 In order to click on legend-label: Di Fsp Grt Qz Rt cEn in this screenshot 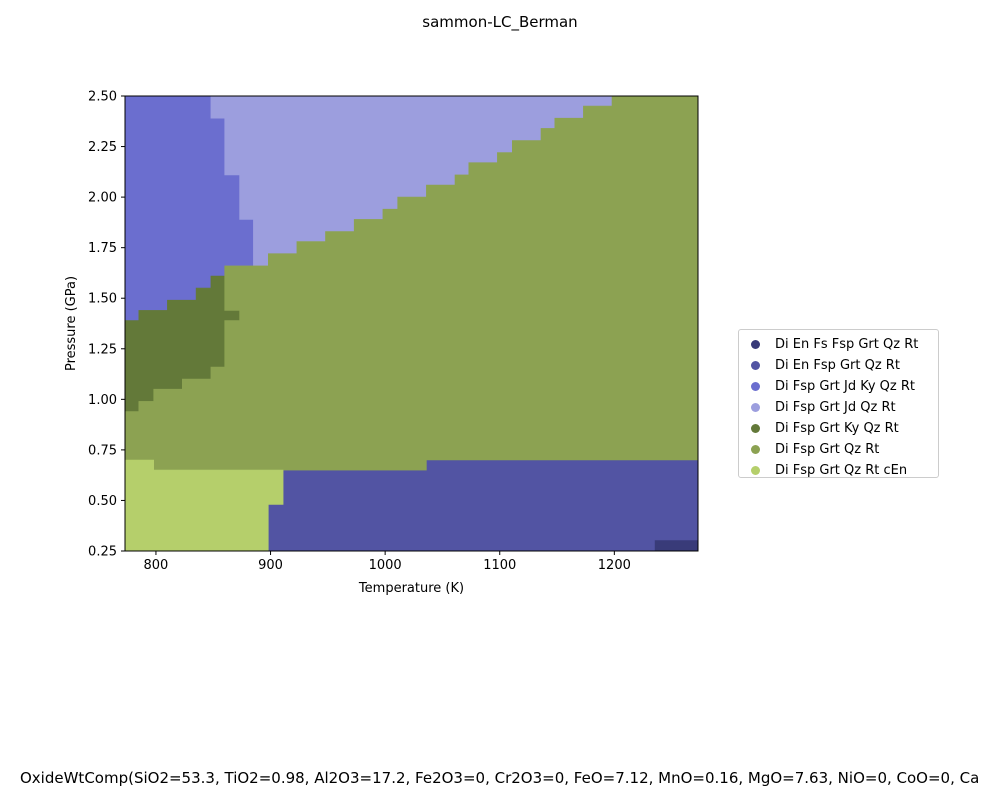, I will do `click(841, 470)`.